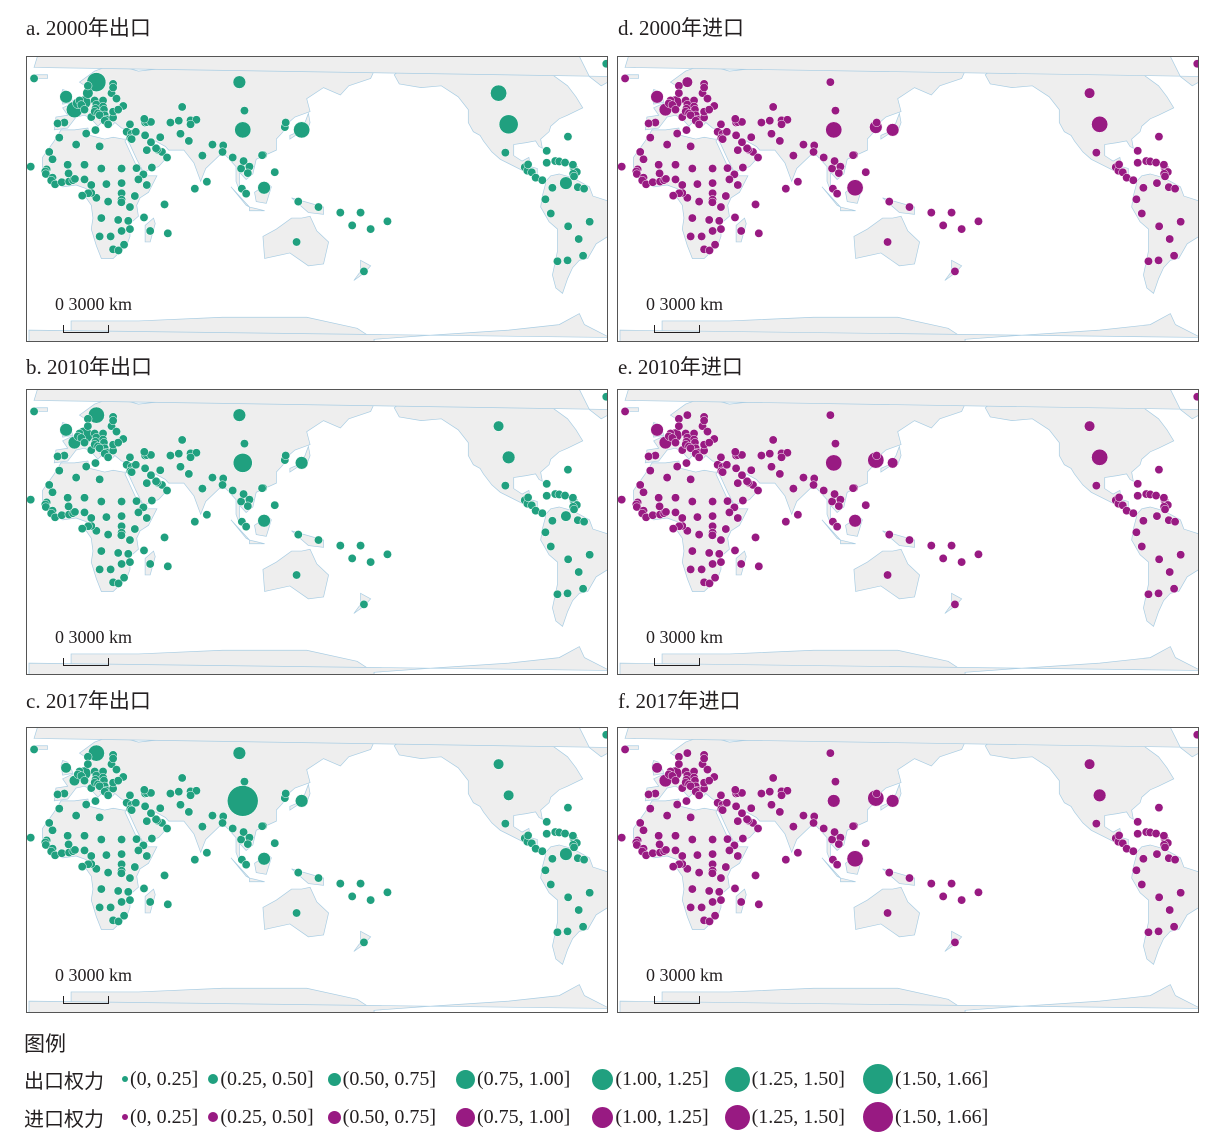 Image resolution: width=1224 pixels, height=1148 pixels. Describe the element at coordinates (523, 1078) in the screenshot. I see `legend-class-label: (0.75, 1.00]` at that location.